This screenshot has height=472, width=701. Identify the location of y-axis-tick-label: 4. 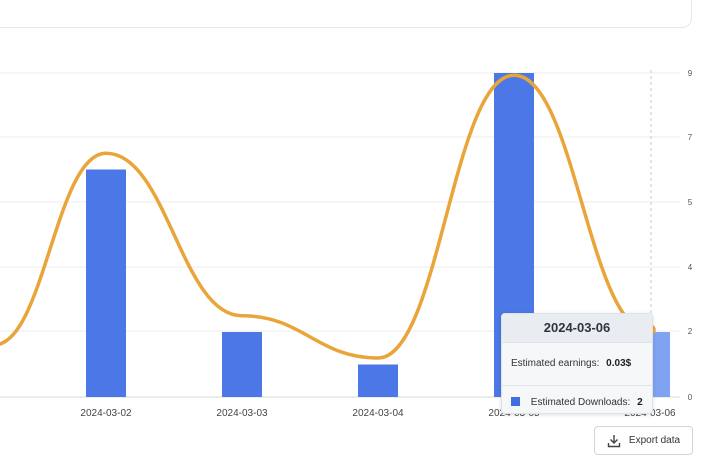
(690, 267).